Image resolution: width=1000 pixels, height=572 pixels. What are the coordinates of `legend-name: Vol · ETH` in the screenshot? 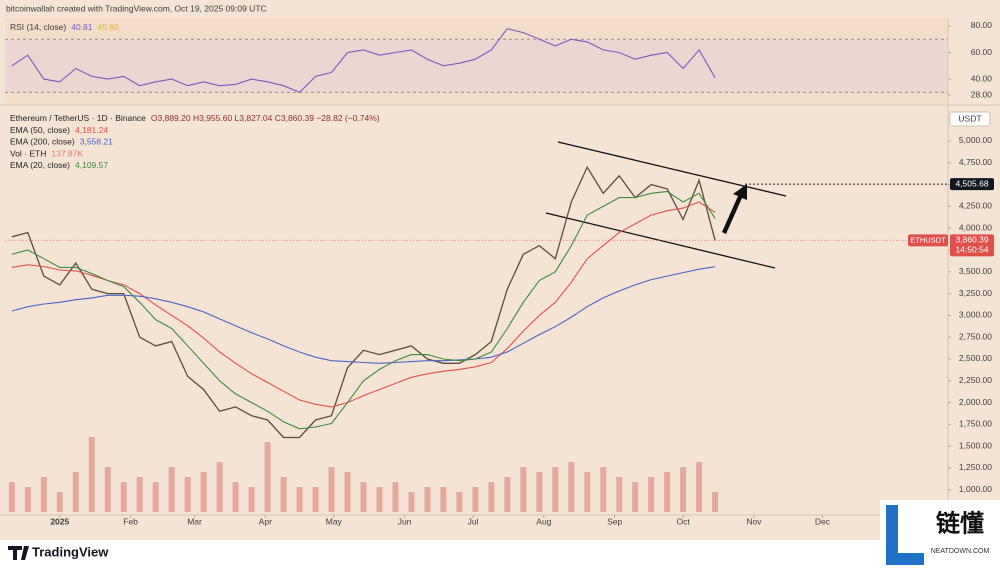 It's located at (28, 154).